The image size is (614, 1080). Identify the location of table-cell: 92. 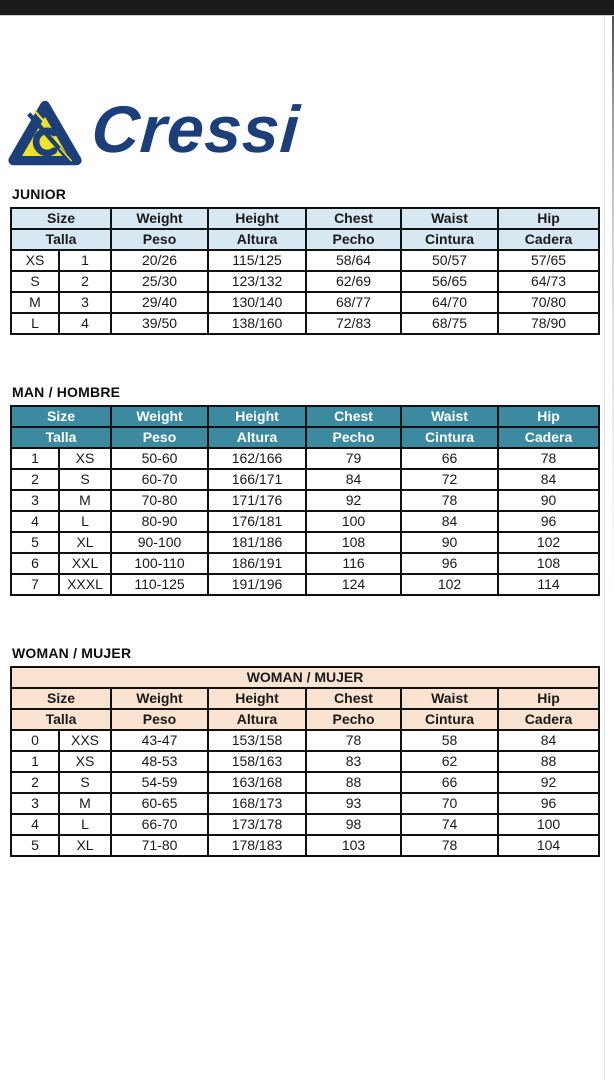
(354, 500).